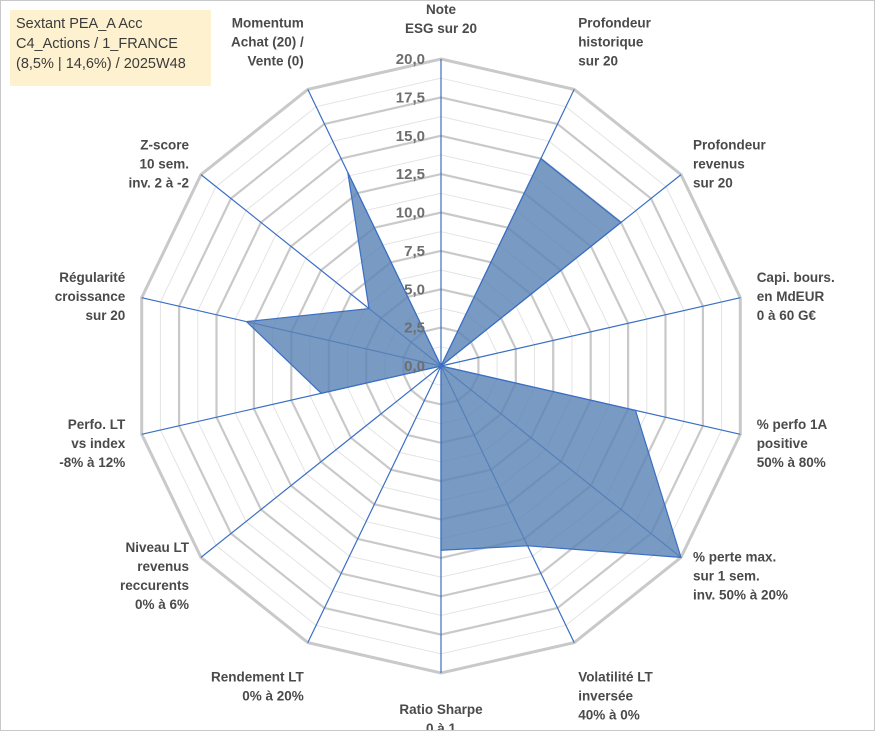 Image resolution: width=875 pixels, height=731 pixels. I want to click on axis-label-line: vs index, so click(98, 443).